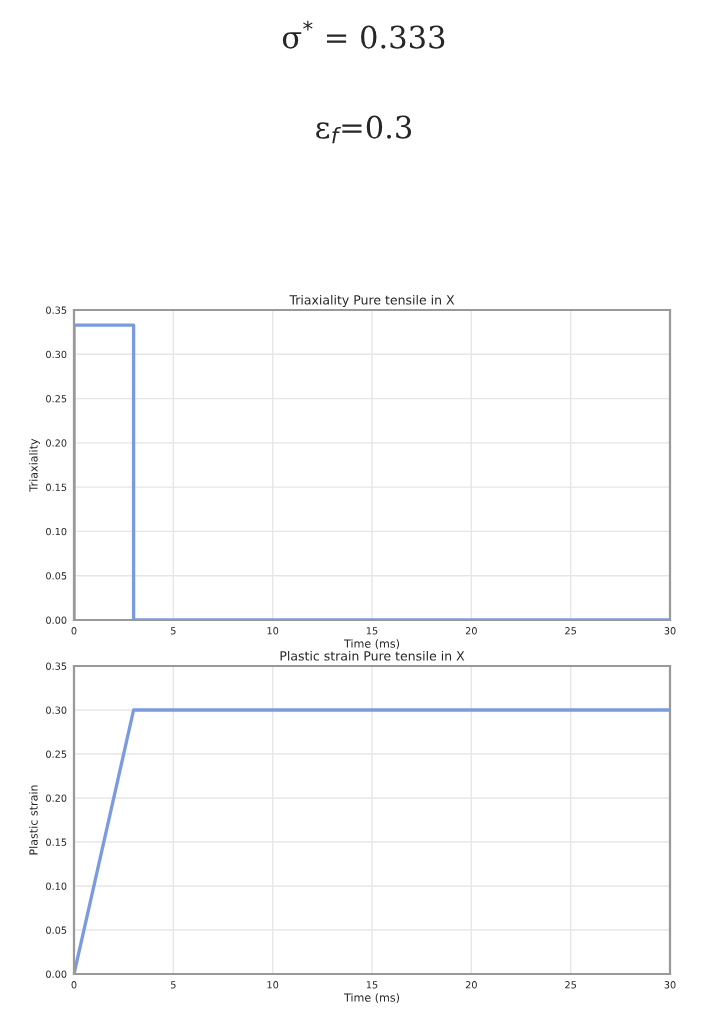  Describe the element at coordinates (364, 129) in the screenshot. I see `text: ε$_{f}$=0.3` at that location.